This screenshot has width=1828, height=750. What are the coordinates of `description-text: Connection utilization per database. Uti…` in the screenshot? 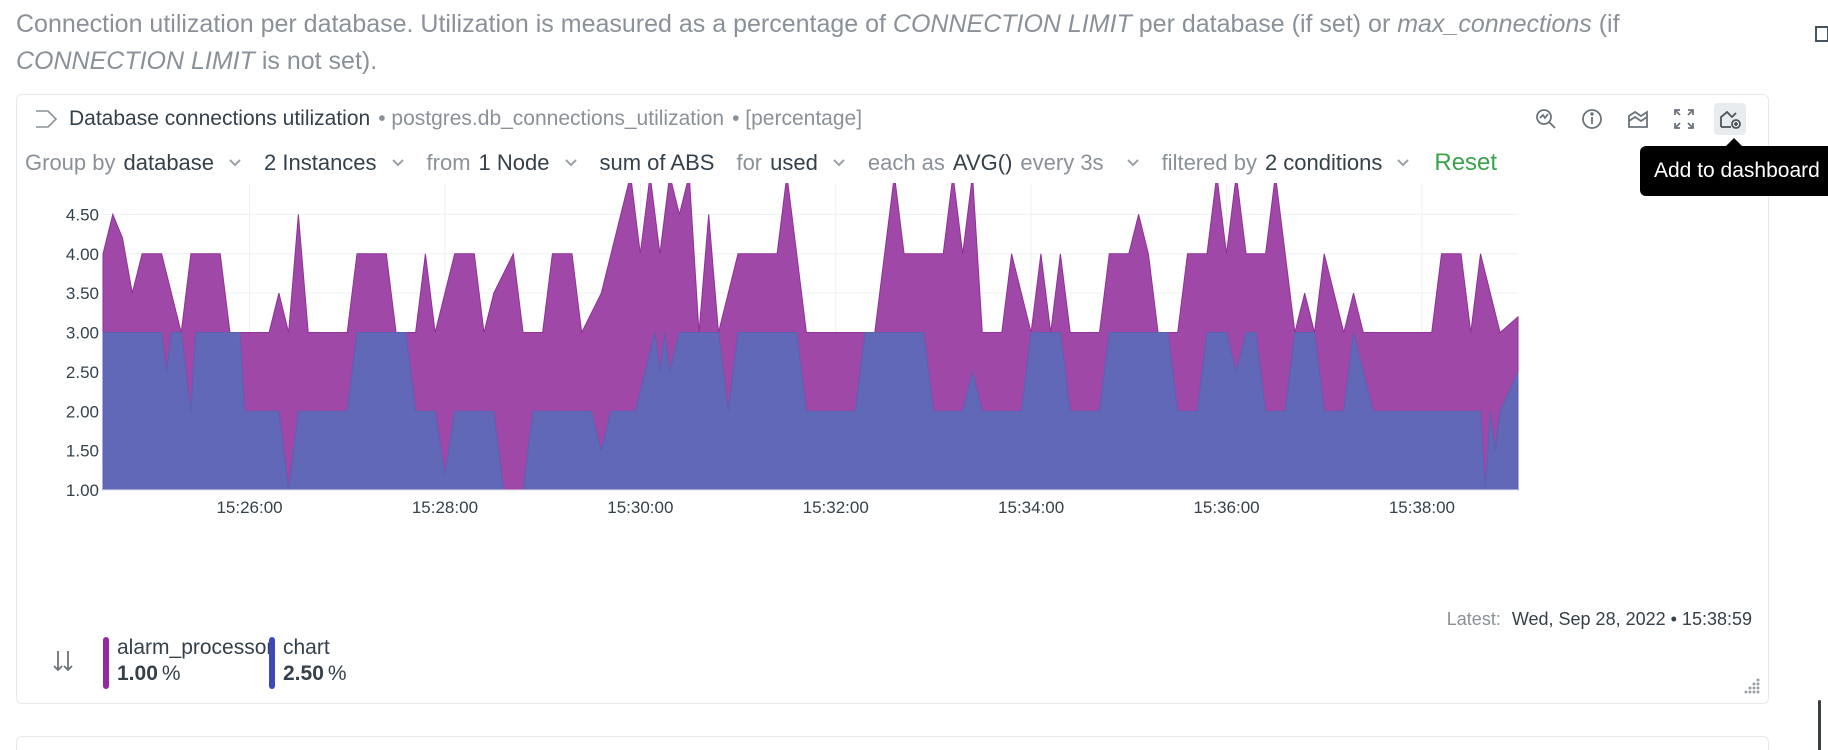 It's located at (454, 24).